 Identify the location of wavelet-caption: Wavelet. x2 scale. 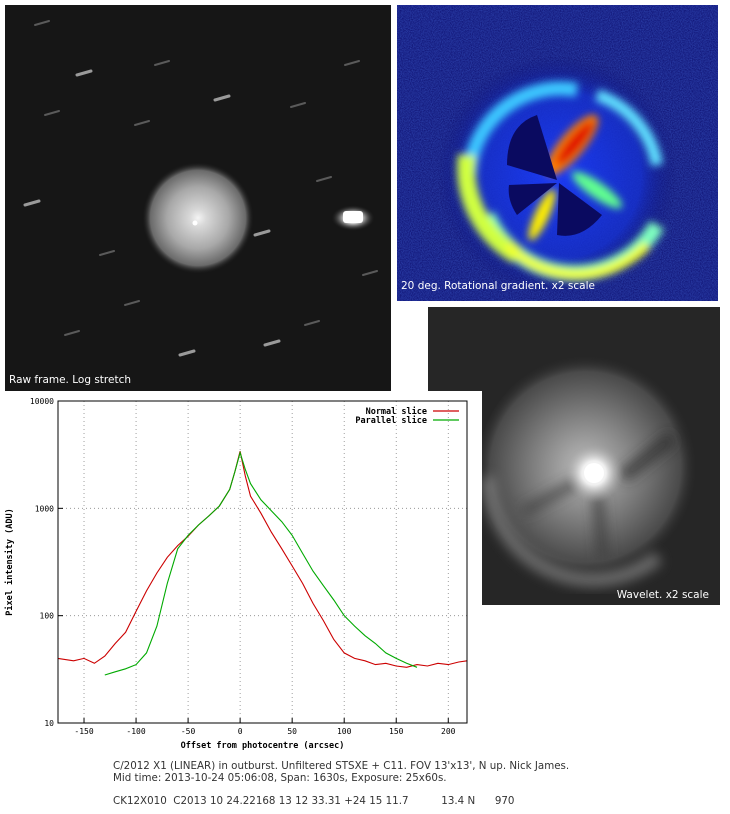
(662, 595).